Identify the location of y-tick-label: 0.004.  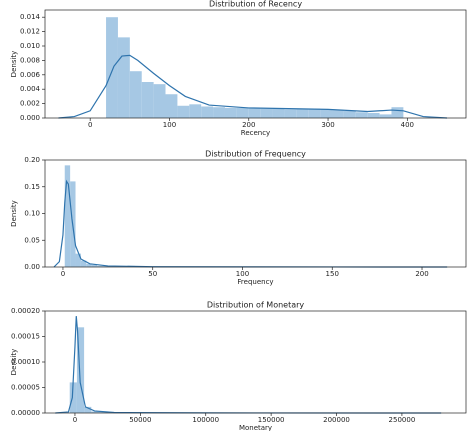
(30, 89).